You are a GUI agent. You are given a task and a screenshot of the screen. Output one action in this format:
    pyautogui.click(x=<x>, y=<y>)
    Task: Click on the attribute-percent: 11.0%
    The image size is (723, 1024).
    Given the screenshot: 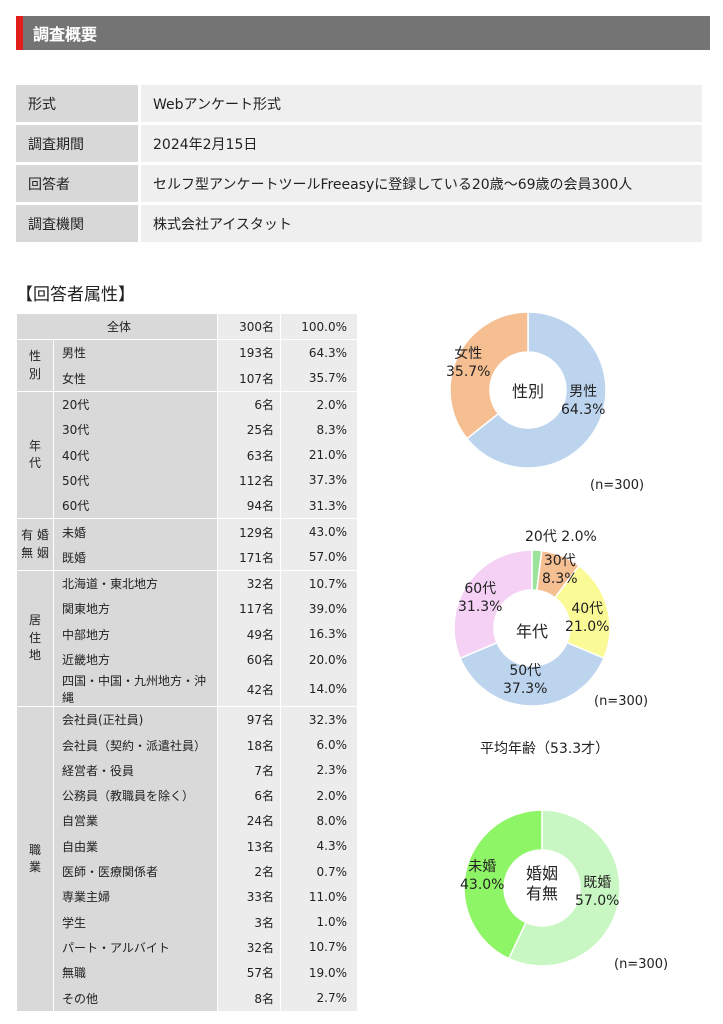 What is the action you would take?
    pyautogui.click(x=319, y=897)
    